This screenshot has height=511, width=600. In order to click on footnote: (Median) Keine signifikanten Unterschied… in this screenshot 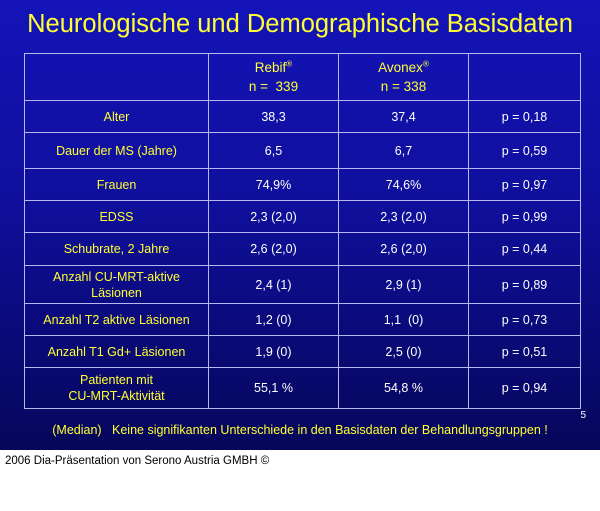, I will do `click(300, 430)`.